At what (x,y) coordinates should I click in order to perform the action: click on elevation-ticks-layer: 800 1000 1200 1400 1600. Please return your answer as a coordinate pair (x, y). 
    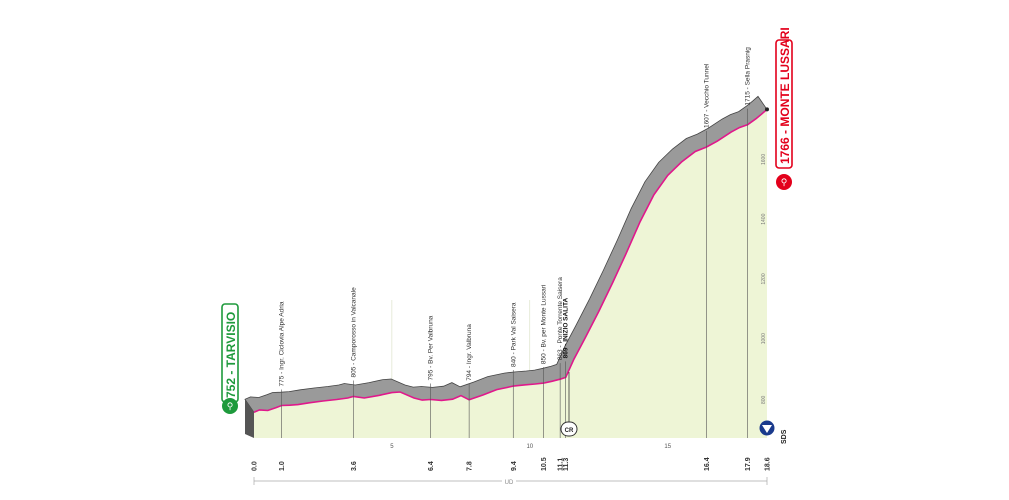
    Looking at the image, I should click on (764, 279).